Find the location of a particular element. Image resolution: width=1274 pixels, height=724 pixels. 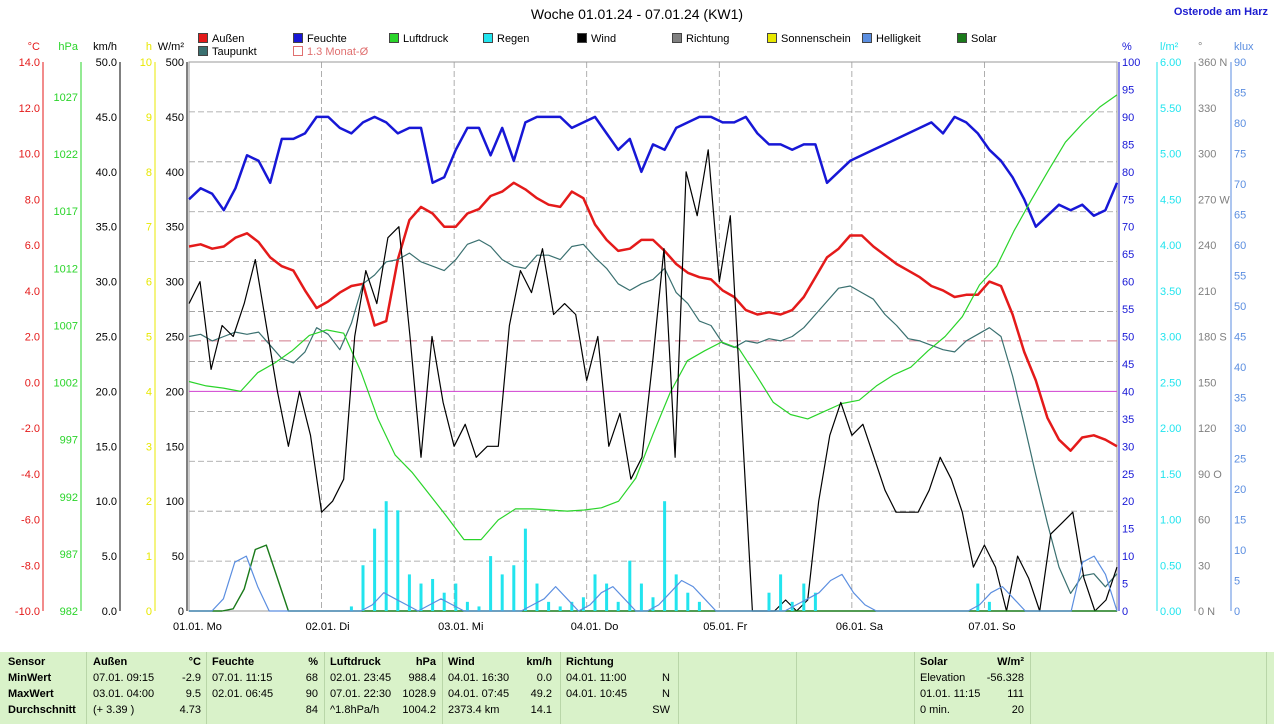

right-axis-tick-label: 360 N is located at coordinates (1212, 63).